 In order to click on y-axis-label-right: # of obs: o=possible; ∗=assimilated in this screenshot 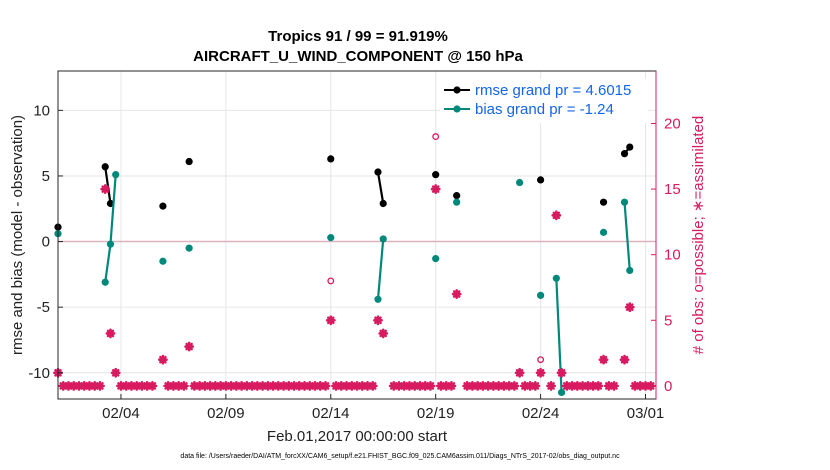, I will do `click(698, 235)`.